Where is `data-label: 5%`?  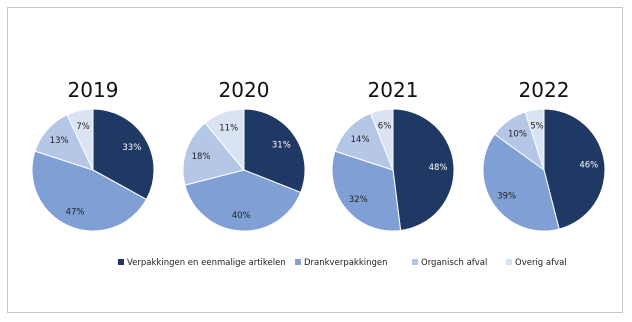 data-label: 5% is located at coordinates (537, 126).